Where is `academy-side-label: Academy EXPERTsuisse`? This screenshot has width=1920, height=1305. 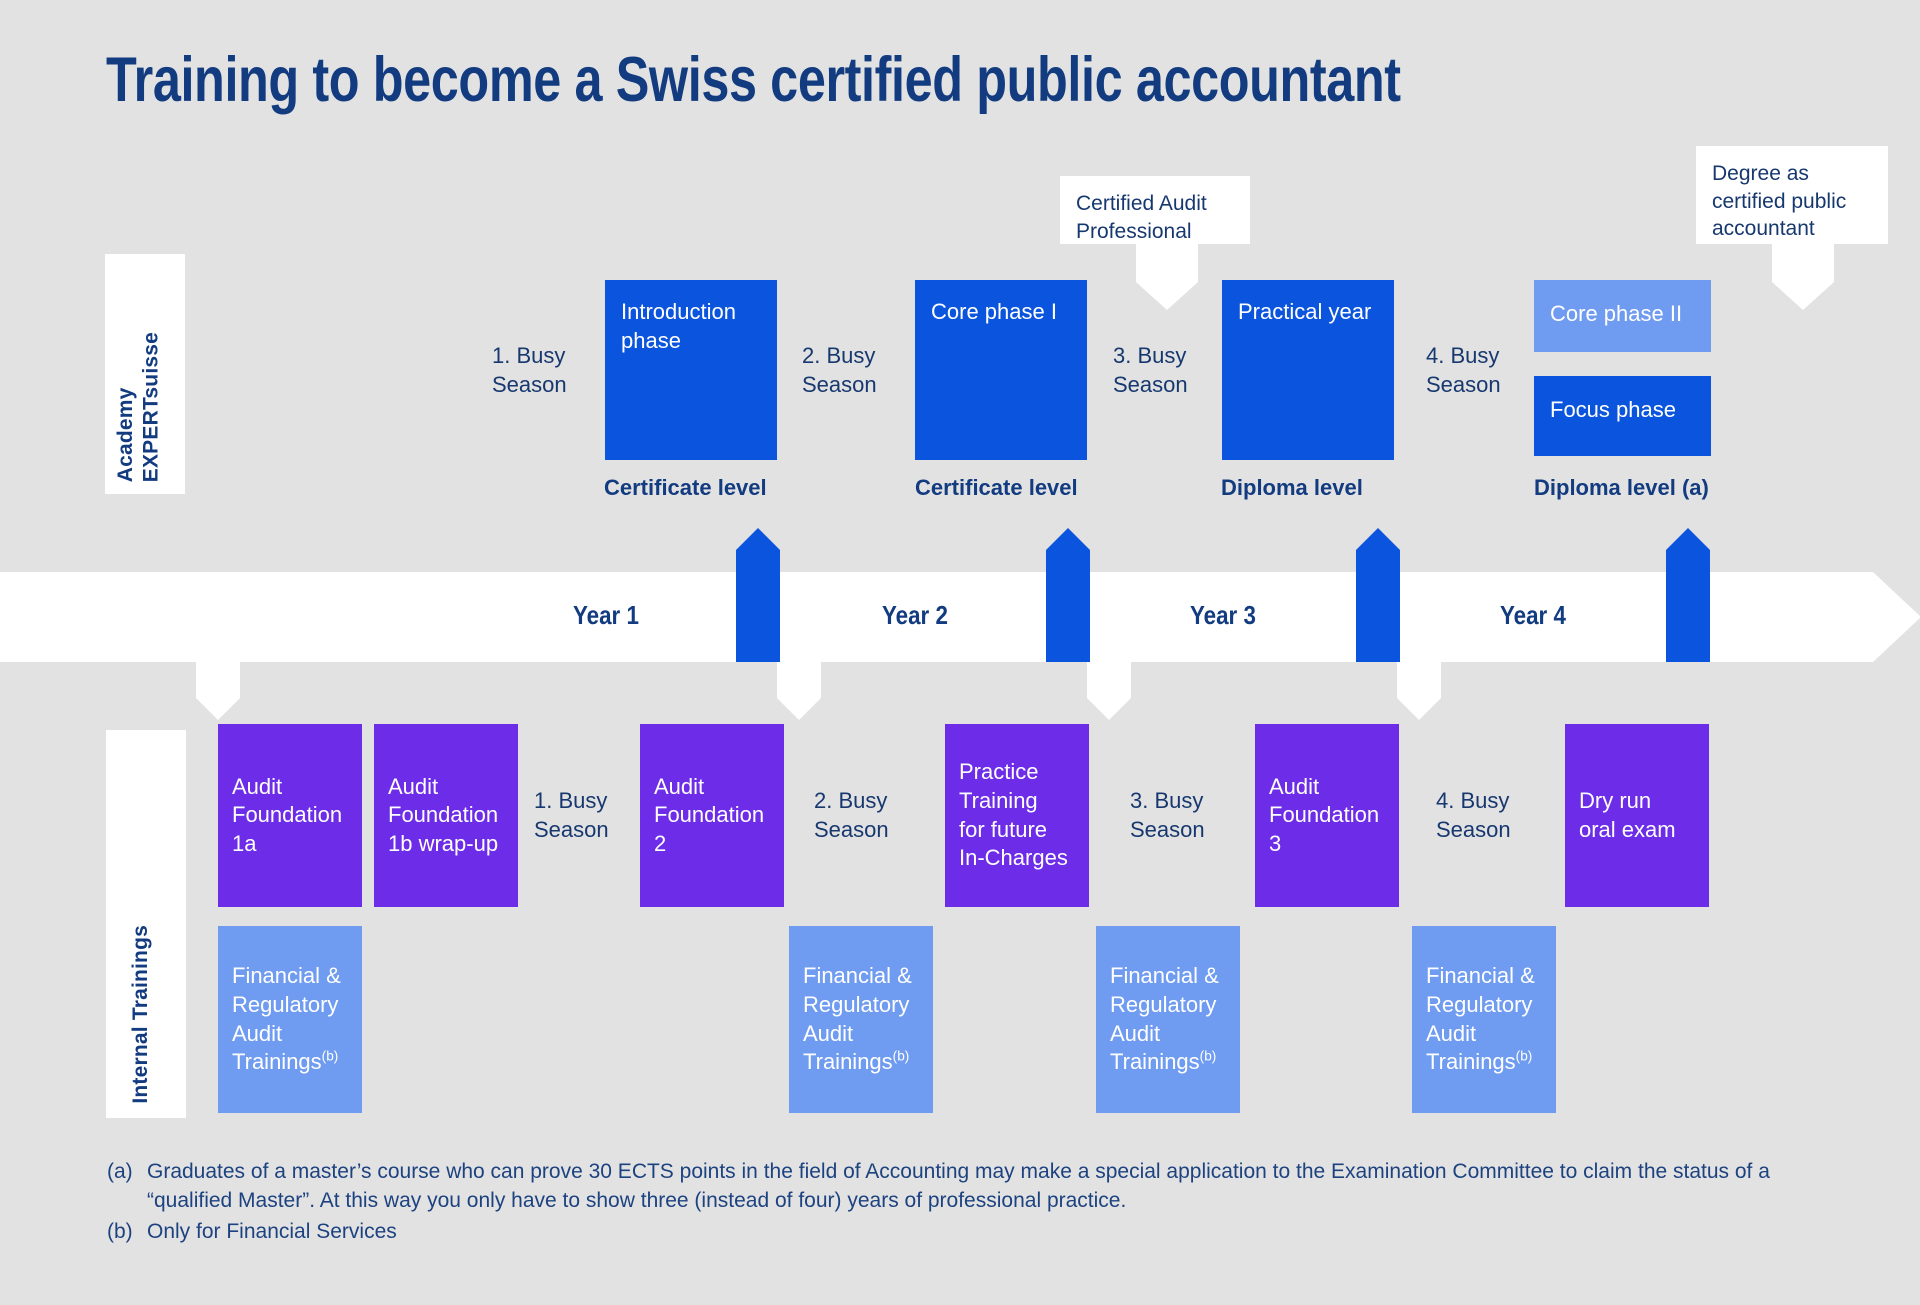
academy-side-label: Academy EXPERTsuisse is located at coordinates (138, 406).